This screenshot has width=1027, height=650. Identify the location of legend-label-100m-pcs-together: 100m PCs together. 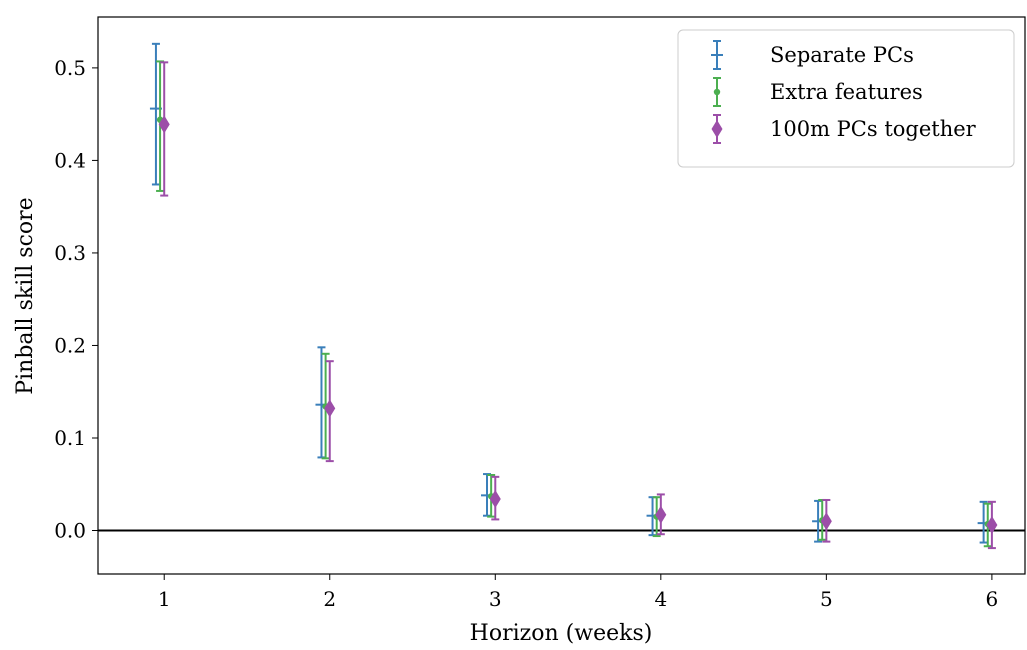
(873, 129).